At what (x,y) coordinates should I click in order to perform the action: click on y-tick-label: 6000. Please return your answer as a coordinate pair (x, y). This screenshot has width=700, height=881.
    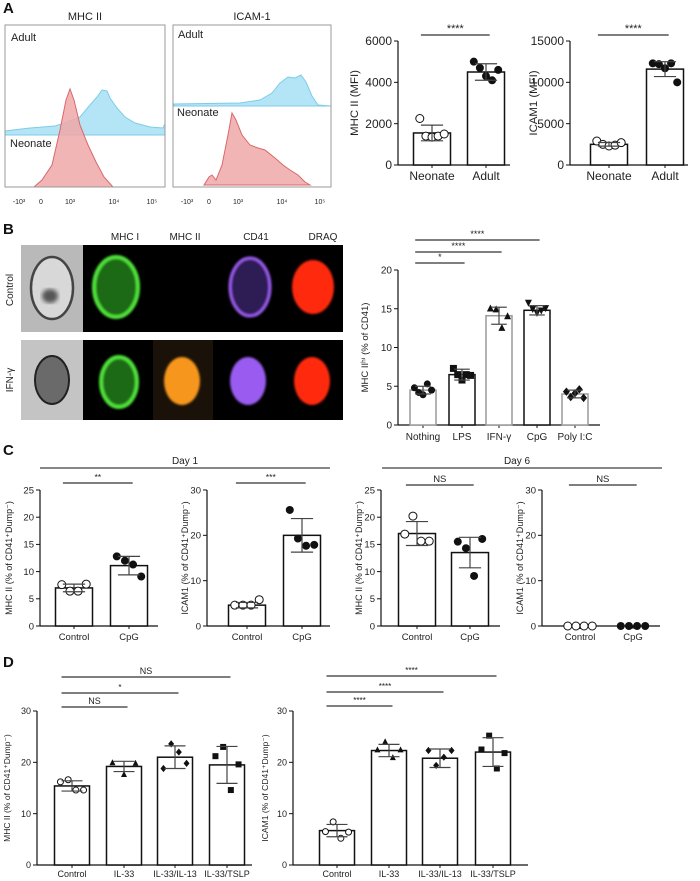
    Looking at the image, I should click on (378, 41).